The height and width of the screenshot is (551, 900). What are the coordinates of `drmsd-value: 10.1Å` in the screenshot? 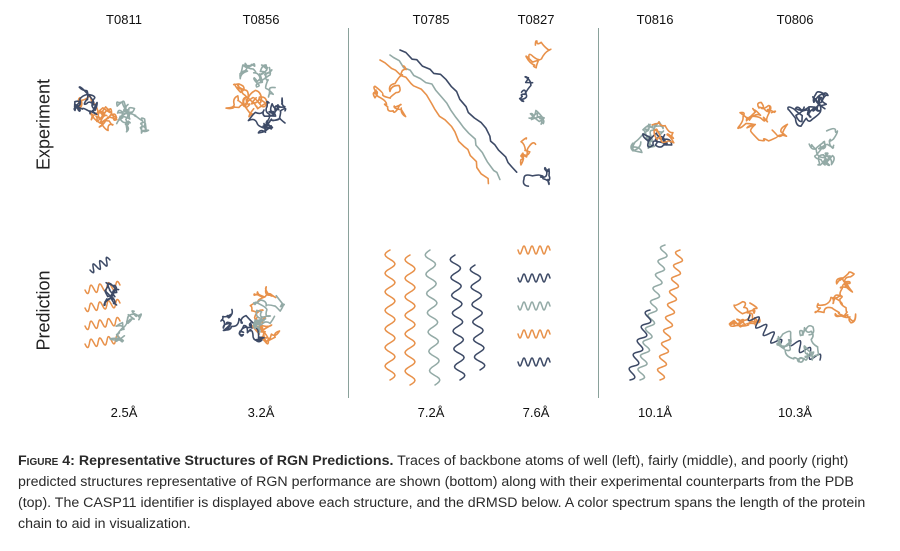 It's located at (655, 412).